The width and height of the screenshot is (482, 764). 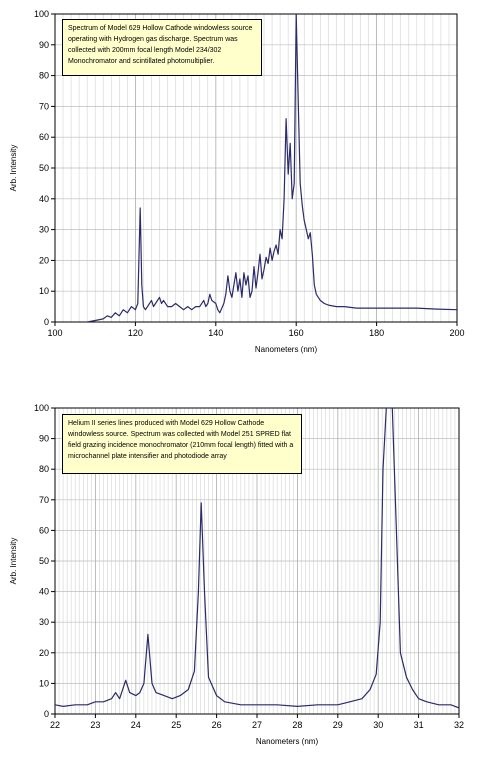 I want to click on chart-2-x-tick-label: 22, so click(x=55, y=725).